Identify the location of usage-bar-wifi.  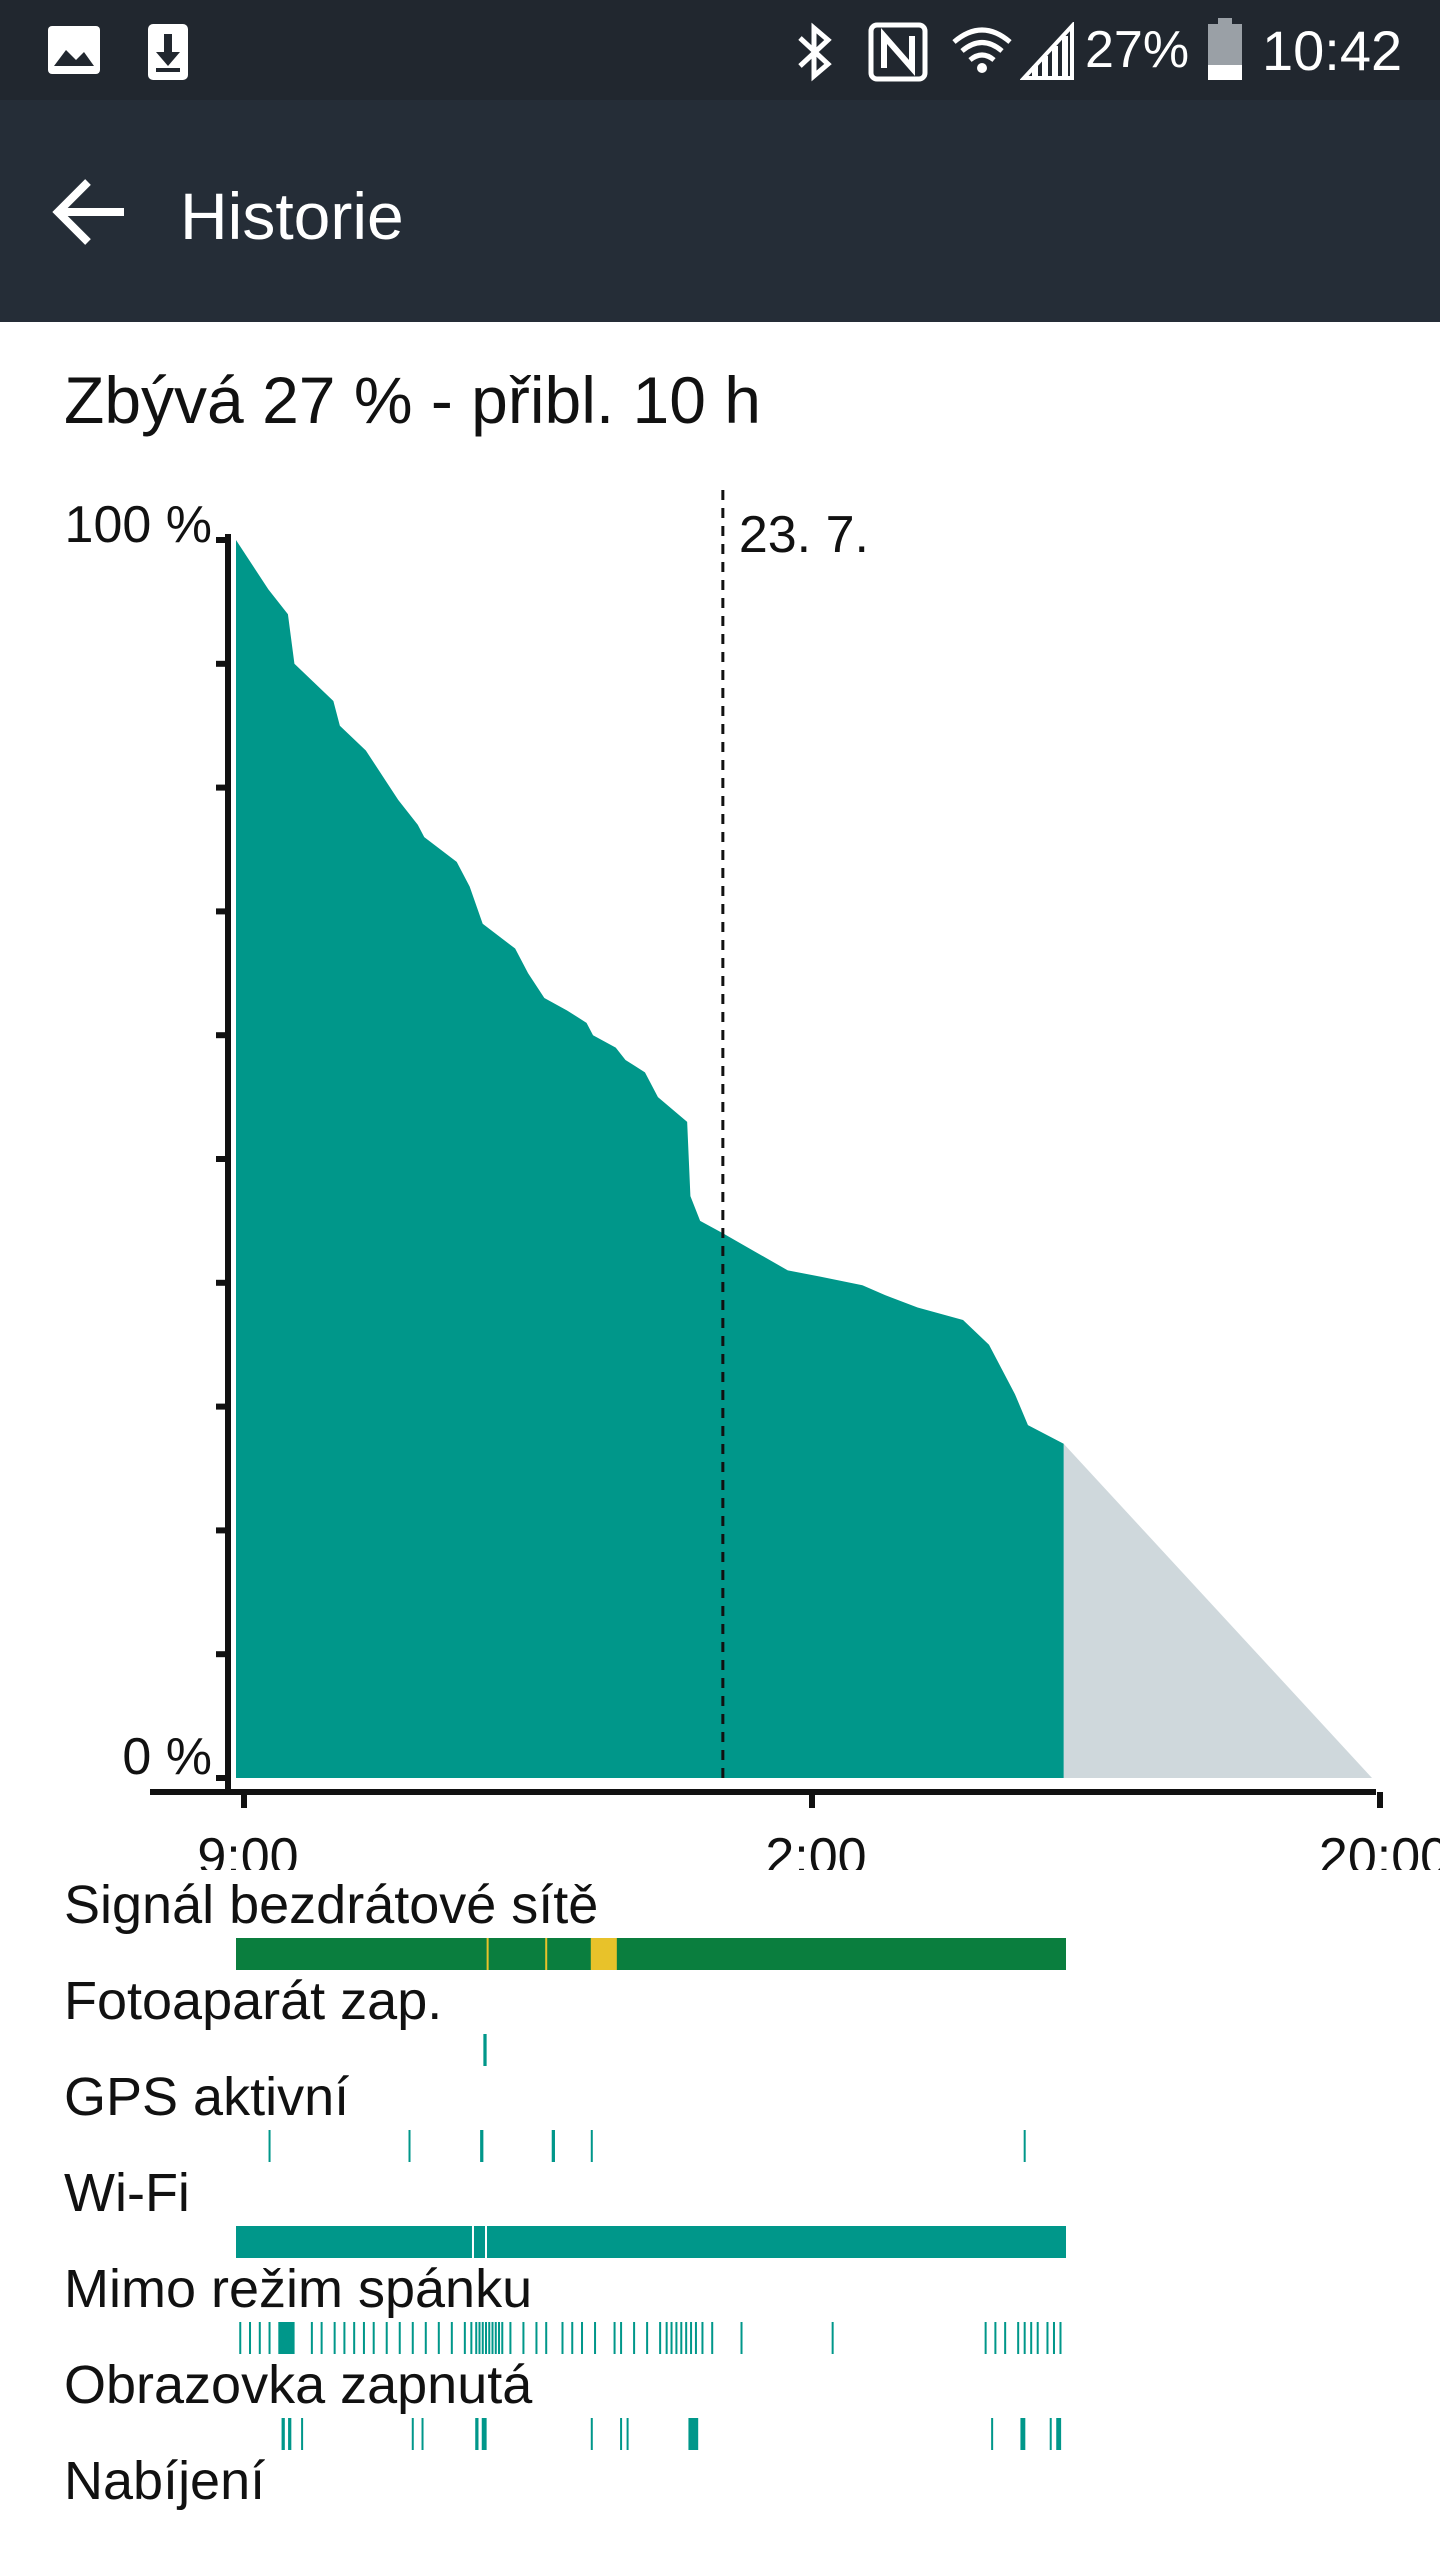
(651, 2242).